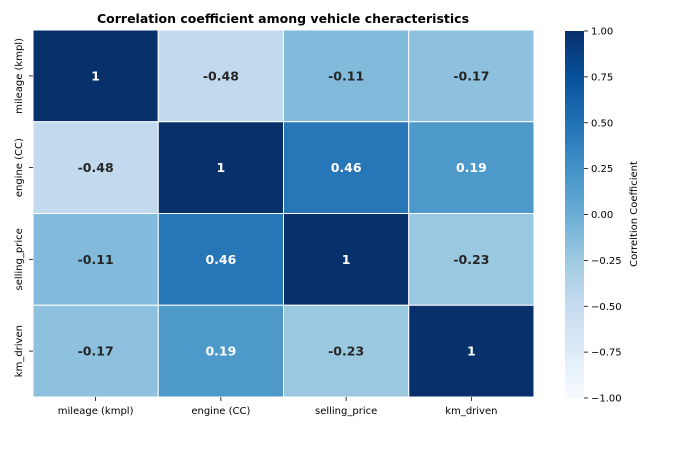 Image resolution: width=691 pixels, height=452 pixels. What do you see at coordinates (606, 399) in the screenshot?
I see `colorbar-tick-label: −1.00` at bounding box center [606, 399].